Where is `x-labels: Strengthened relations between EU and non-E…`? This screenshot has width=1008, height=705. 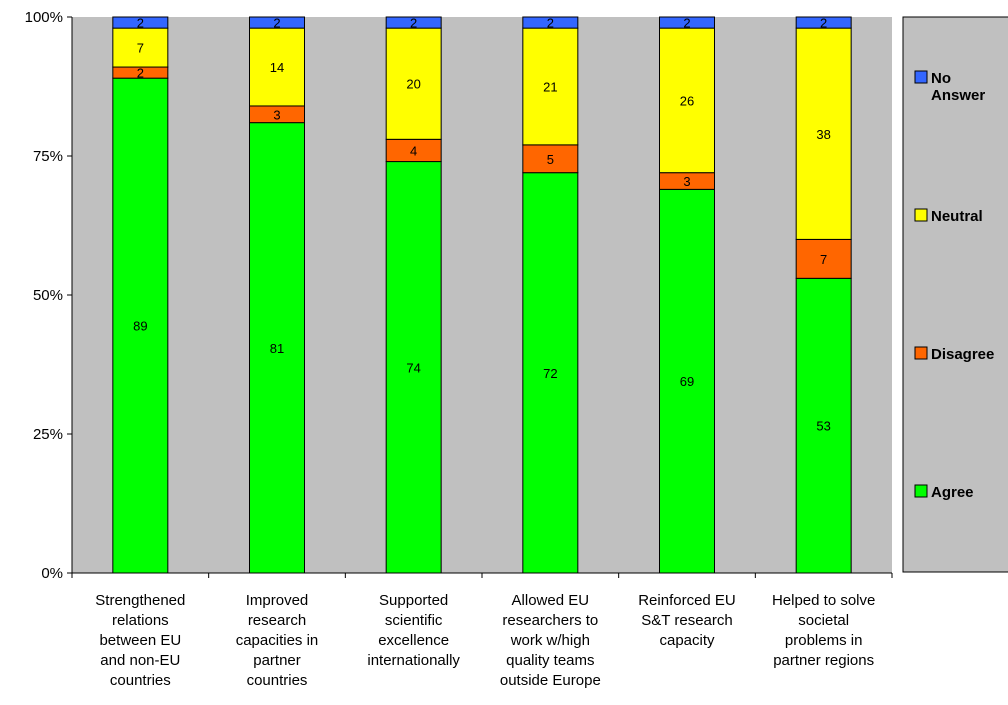
x-labels: Strengthened relations between EU and non-E… is located at coordinates (485, 640).